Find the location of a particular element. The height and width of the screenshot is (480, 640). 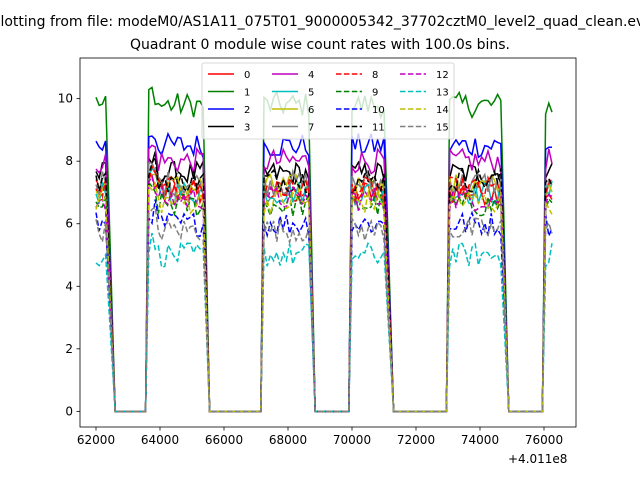

y-tick-label: 10 is located at coordinates (65, 99).